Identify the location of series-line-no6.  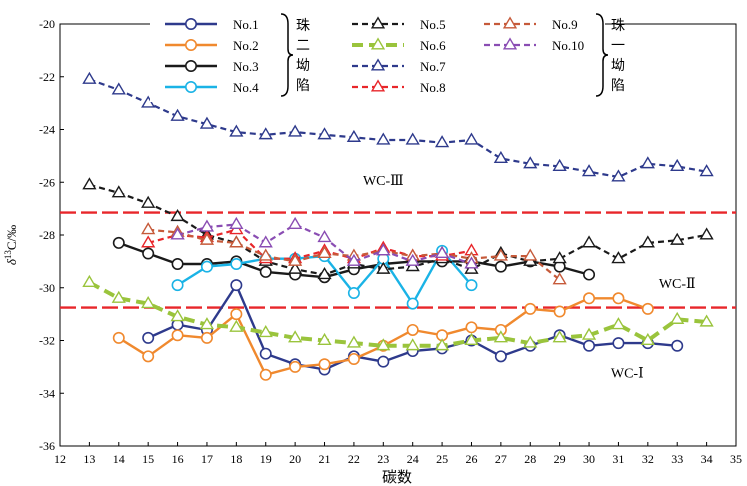
(397, 314).